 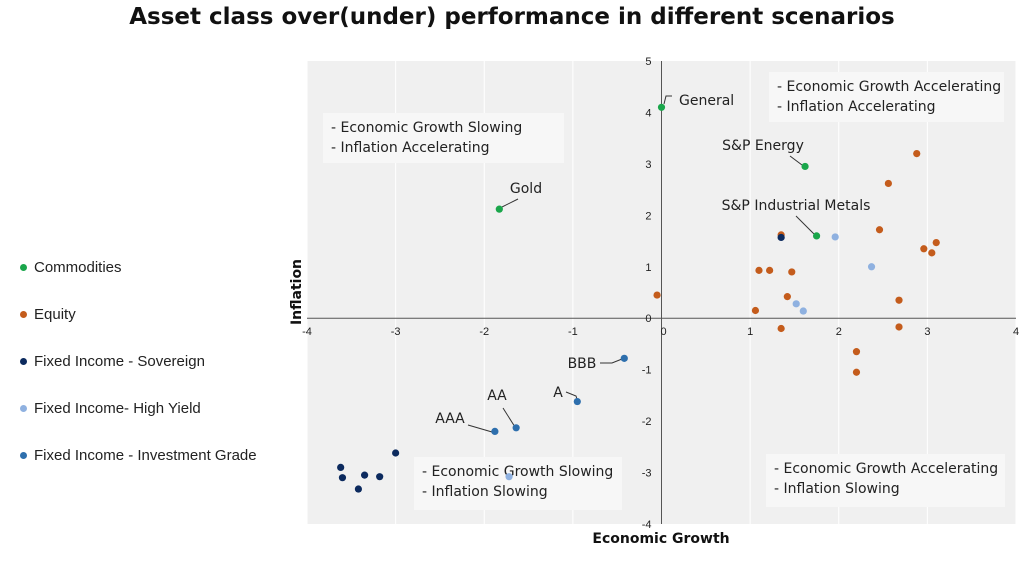 What do you see at coordinates (1016, 332) in the screenshot?
I see `x-tick-label: 4` at bounding box center [1016, 332].